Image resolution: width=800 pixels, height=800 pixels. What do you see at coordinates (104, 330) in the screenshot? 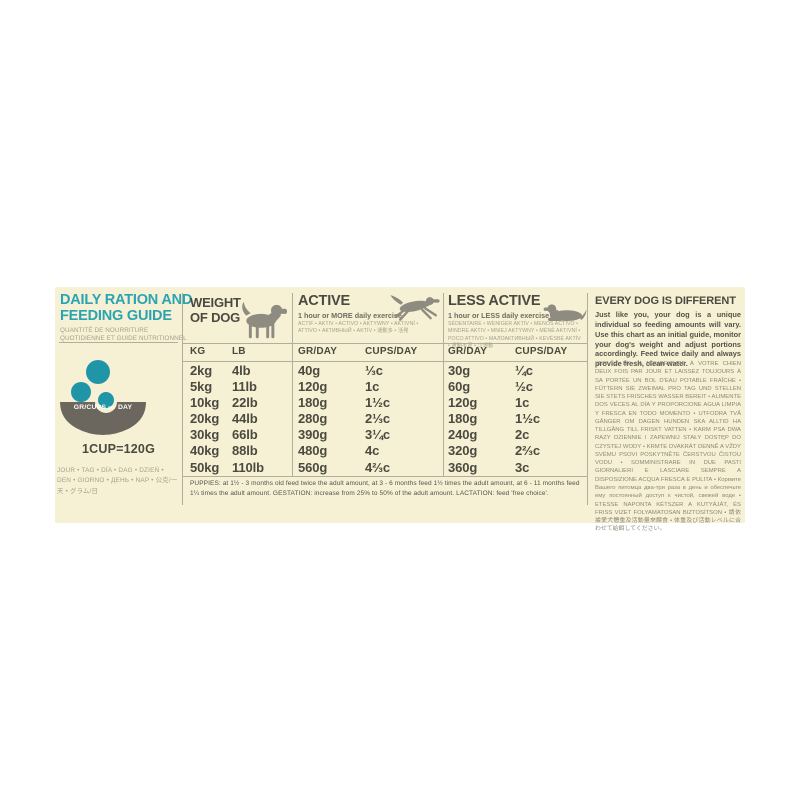
I see `panel-subtitle-line1: QUANTITÉ DE NOURRITURE` at bounding box center [104, 330].